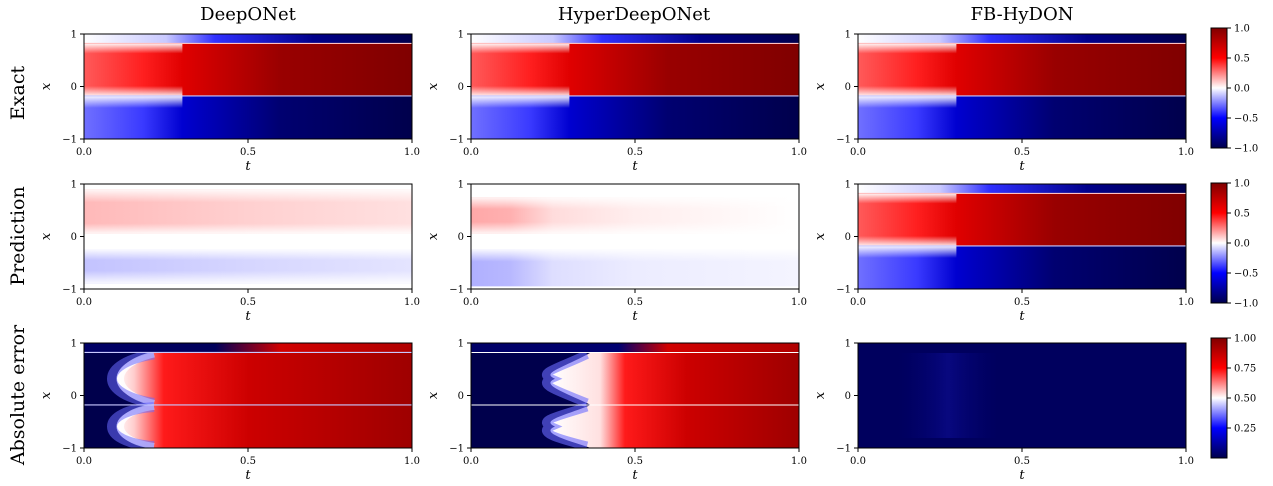 The height and width of the screenshot is (486, 1273). I want to click on panel-exact-hyperdeeponet-xlabel: t, so click(635, 166).